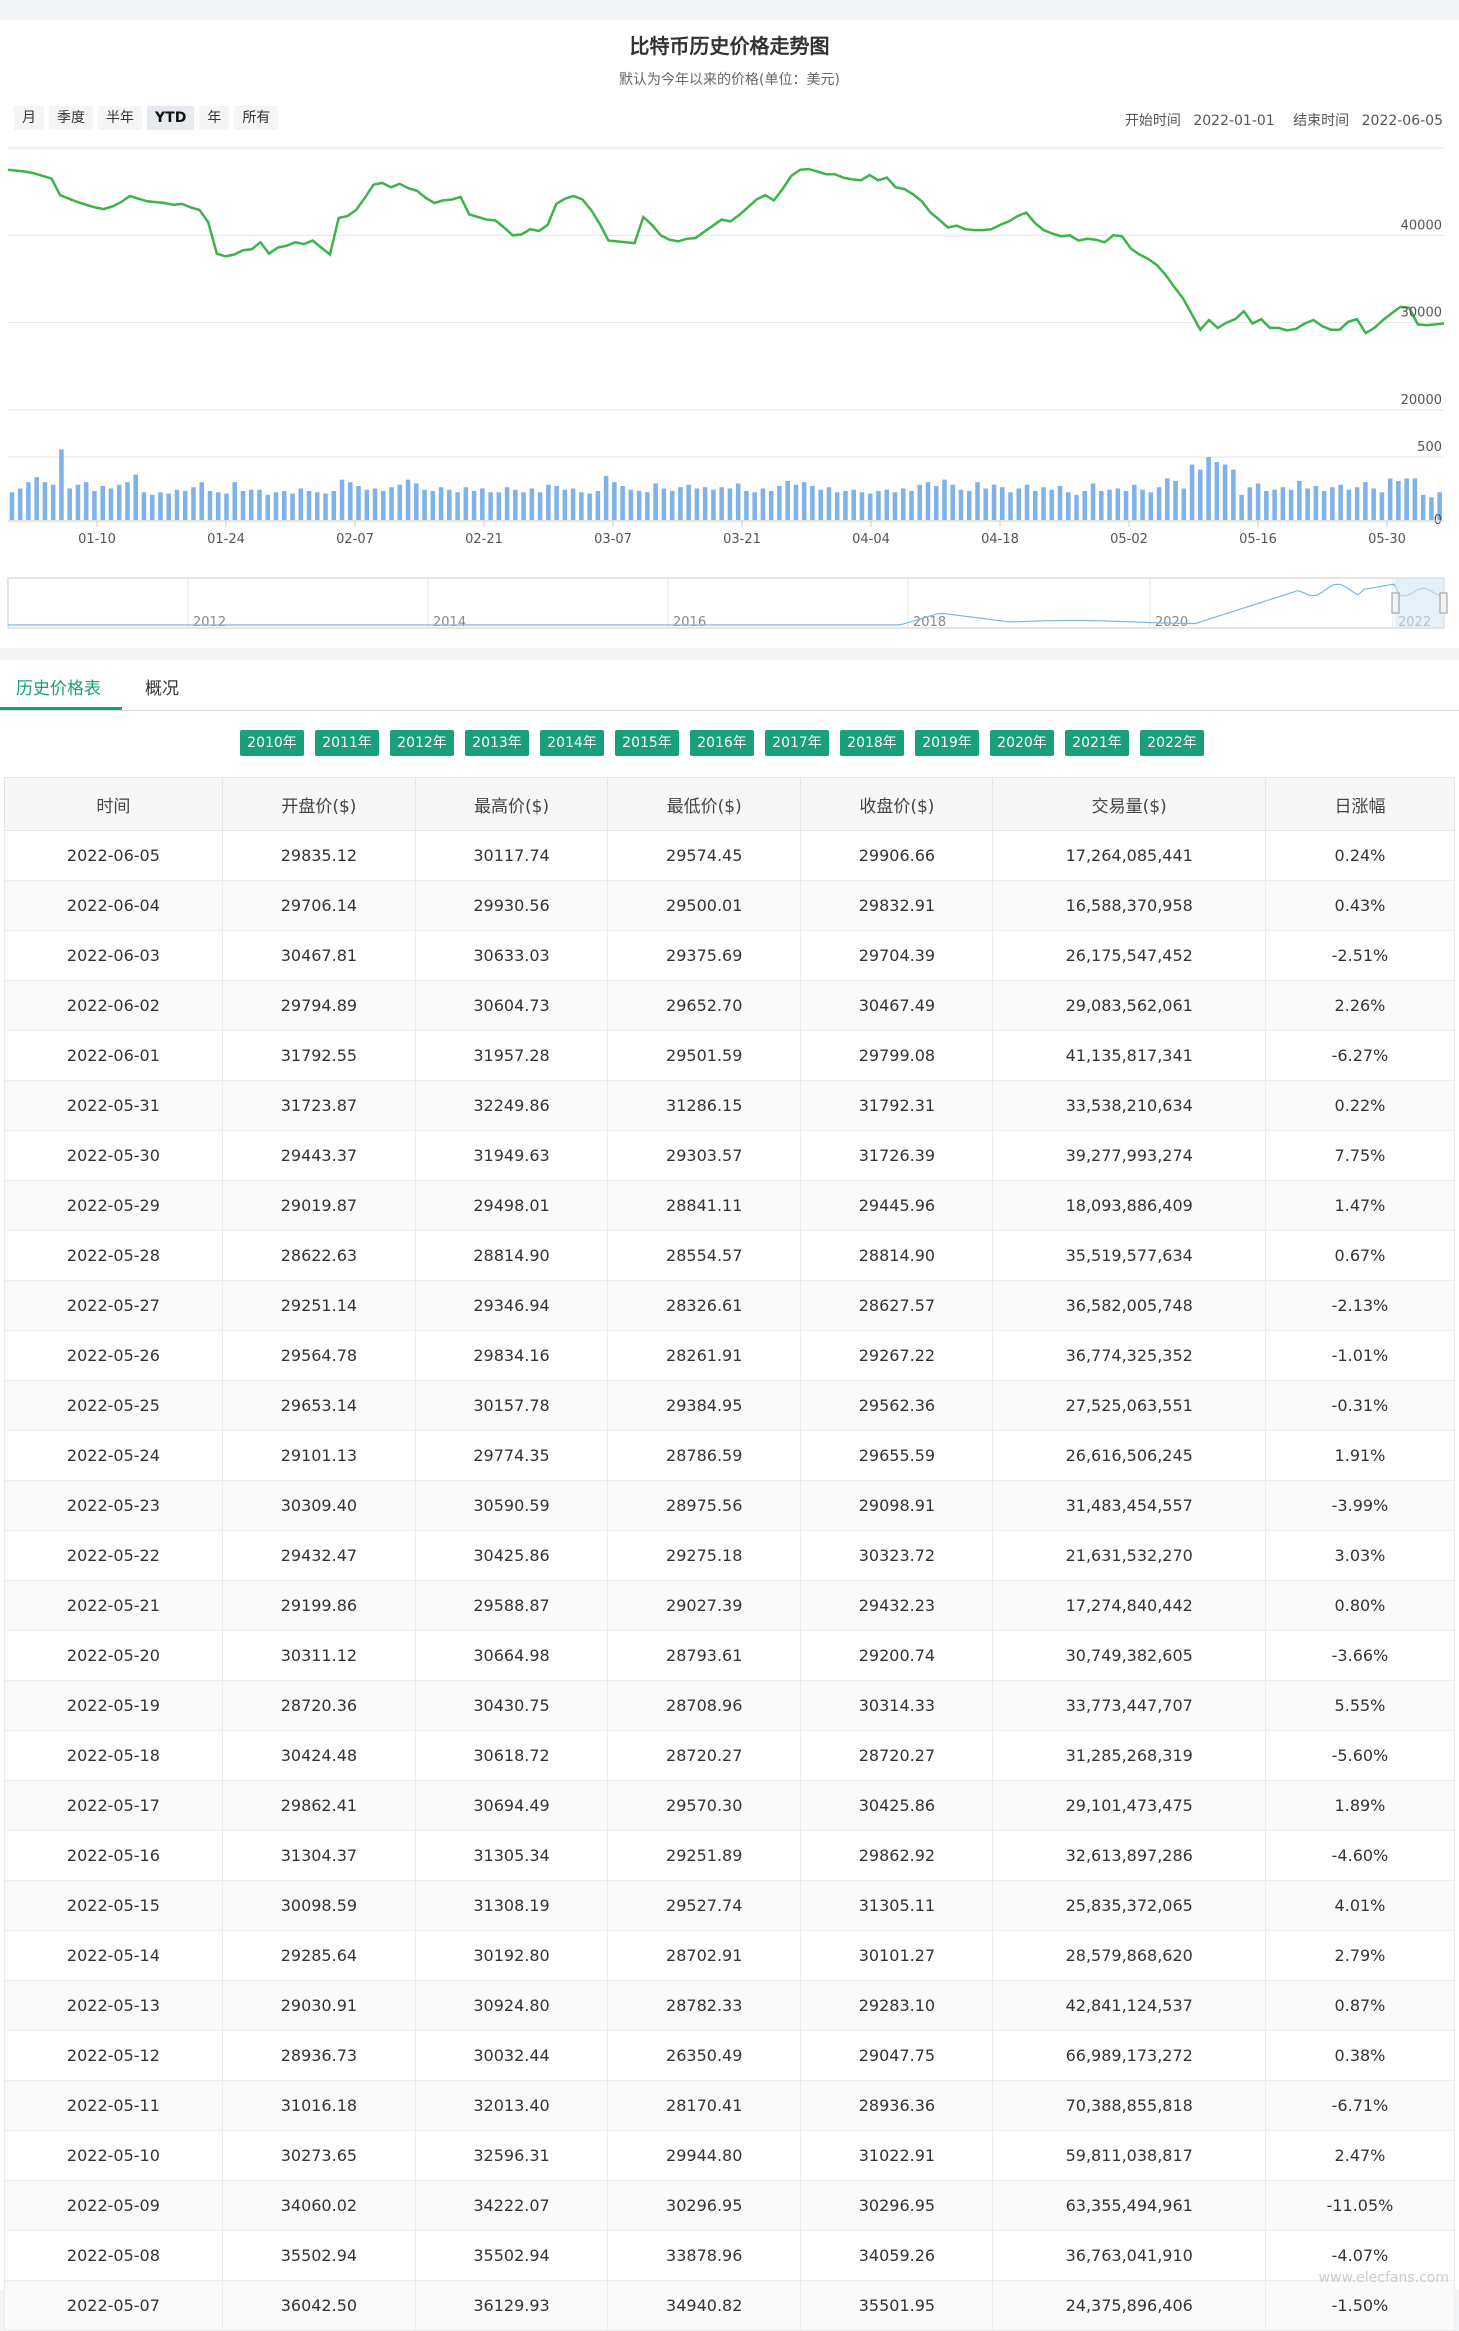  I want to click on table-cell: 70,388,855,818, so click(1129, 2105).